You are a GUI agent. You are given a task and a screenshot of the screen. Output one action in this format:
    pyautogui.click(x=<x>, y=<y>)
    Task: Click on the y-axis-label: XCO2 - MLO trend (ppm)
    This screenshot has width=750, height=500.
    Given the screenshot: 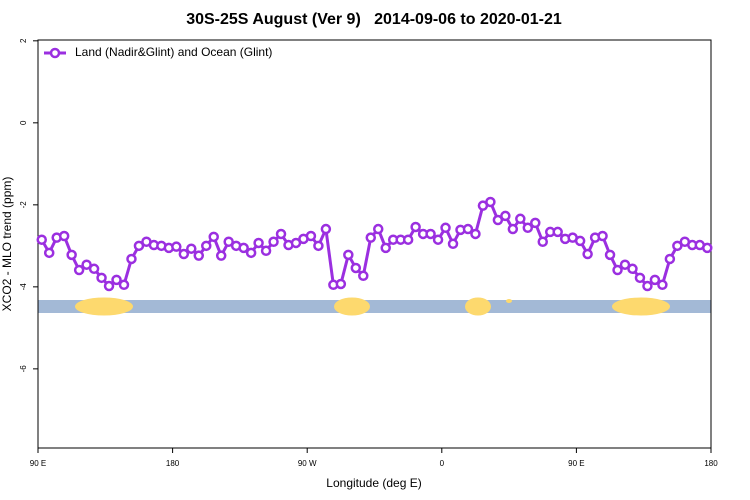 What is the action you would take?
    pyautogui.click(x=7, y=244)
    